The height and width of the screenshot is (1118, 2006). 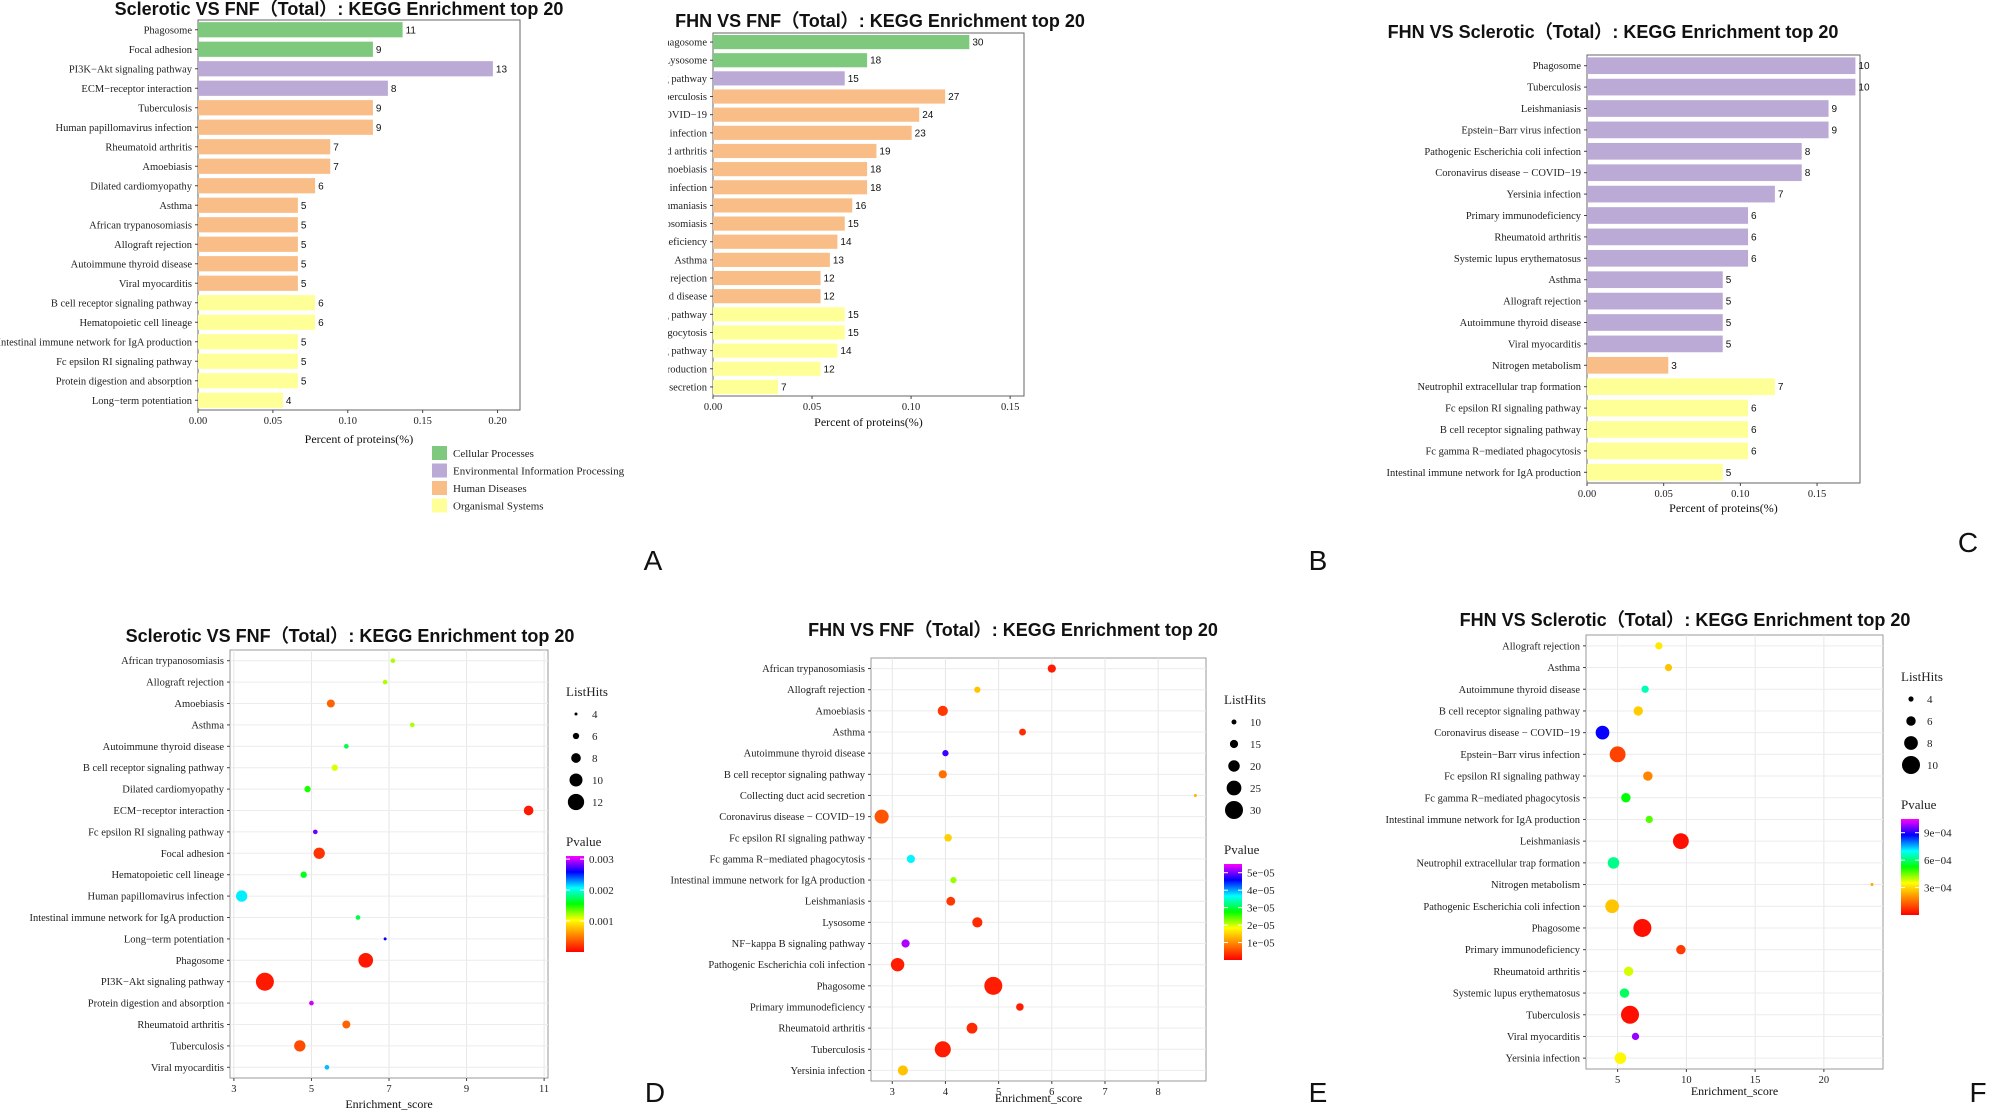 What do you see at coordinates (1256, 745) in the screenshot?
I see `size-legend-label: 15` at bounding box center [1256, 745].